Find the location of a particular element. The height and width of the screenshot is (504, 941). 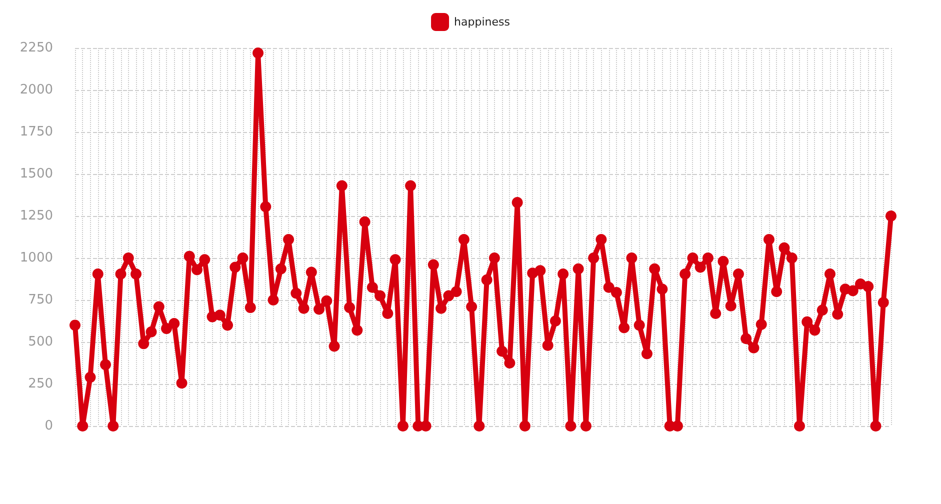

y-tick-label: 1250 is located at coordinates (36, 216).